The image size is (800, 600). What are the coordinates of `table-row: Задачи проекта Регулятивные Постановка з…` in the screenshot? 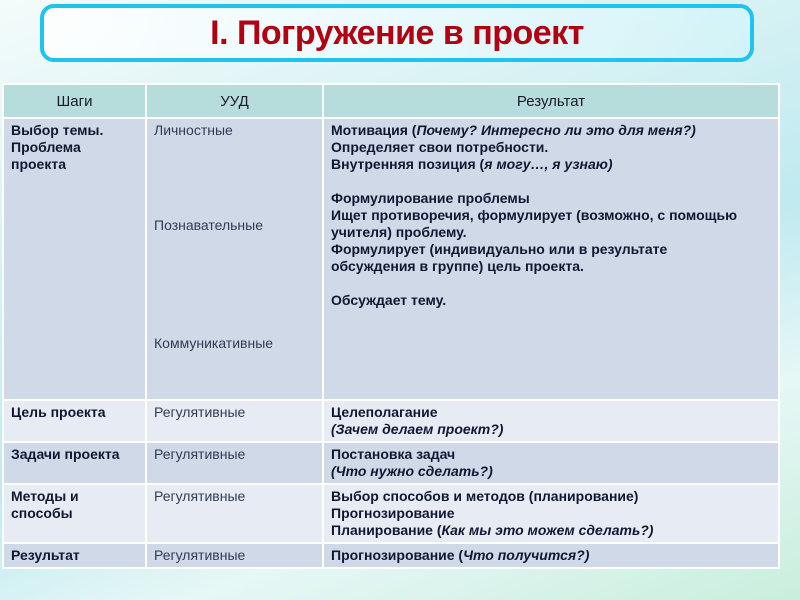 It's located at (391, 463).